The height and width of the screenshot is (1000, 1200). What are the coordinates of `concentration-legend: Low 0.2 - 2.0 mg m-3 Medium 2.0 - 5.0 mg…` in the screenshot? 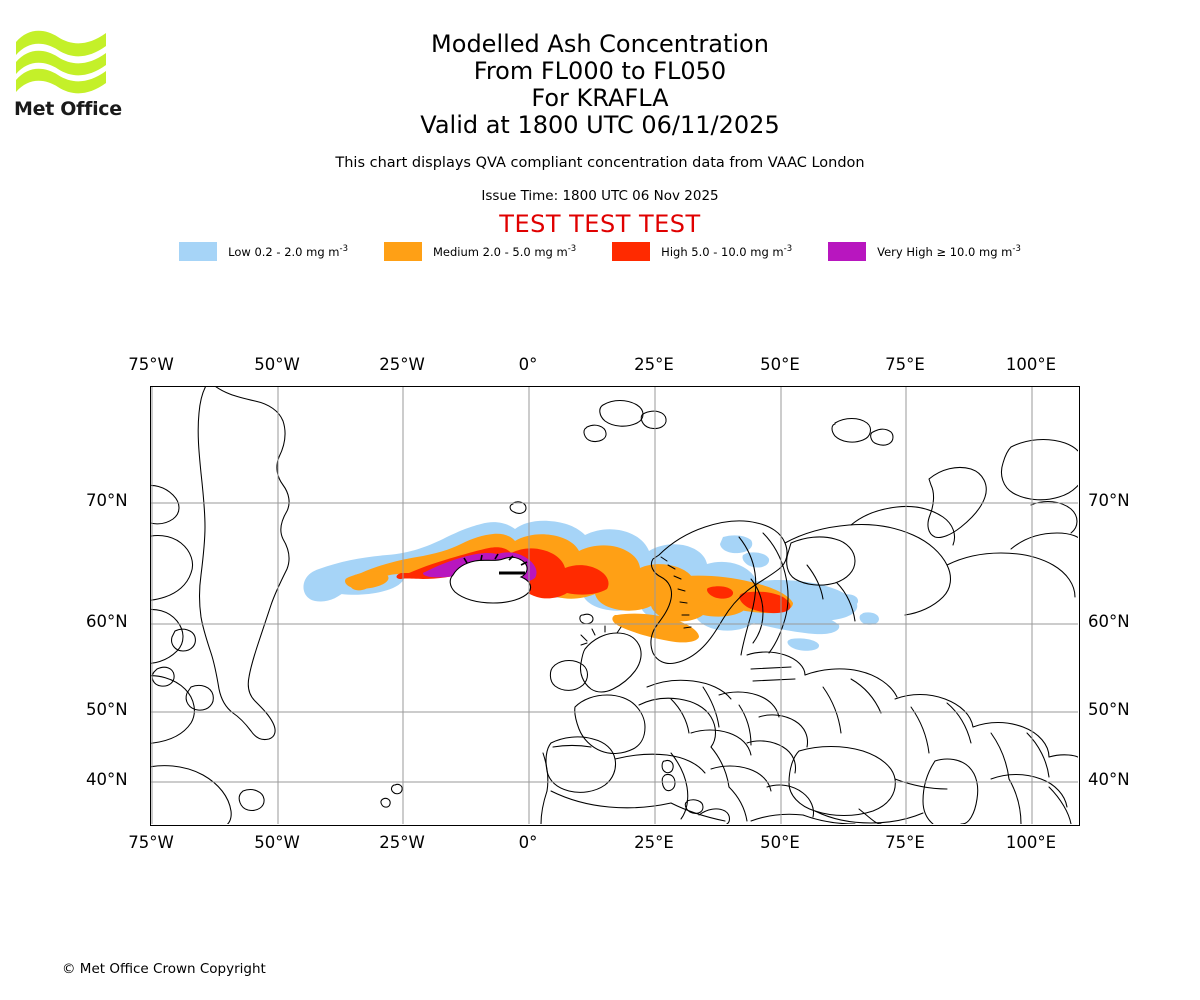 It's located at (600, 251).